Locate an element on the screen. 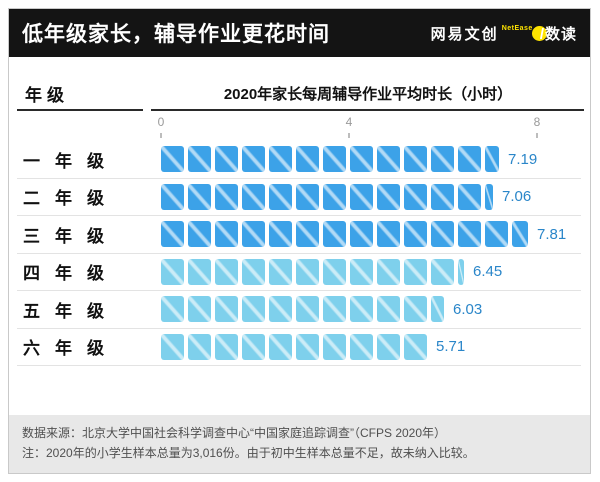 The width and height of the screenshot is (600, 482). grade-label: 三年级 is located at coordinates (71, 236).